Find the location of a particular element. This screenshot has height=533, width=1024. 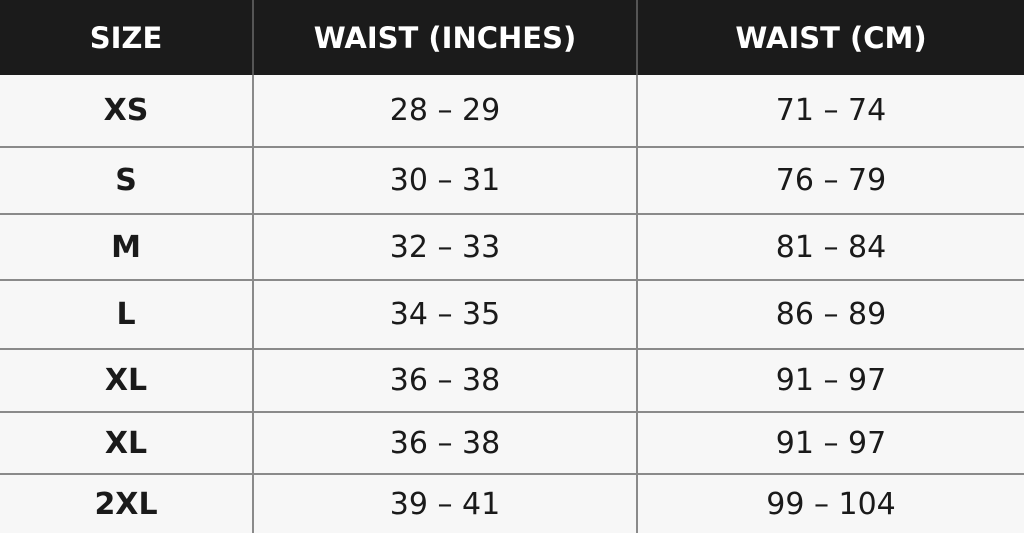

header-row: SIZE WAIST (INCHES) WAIST (CM) is located at coordinates (512, 37).